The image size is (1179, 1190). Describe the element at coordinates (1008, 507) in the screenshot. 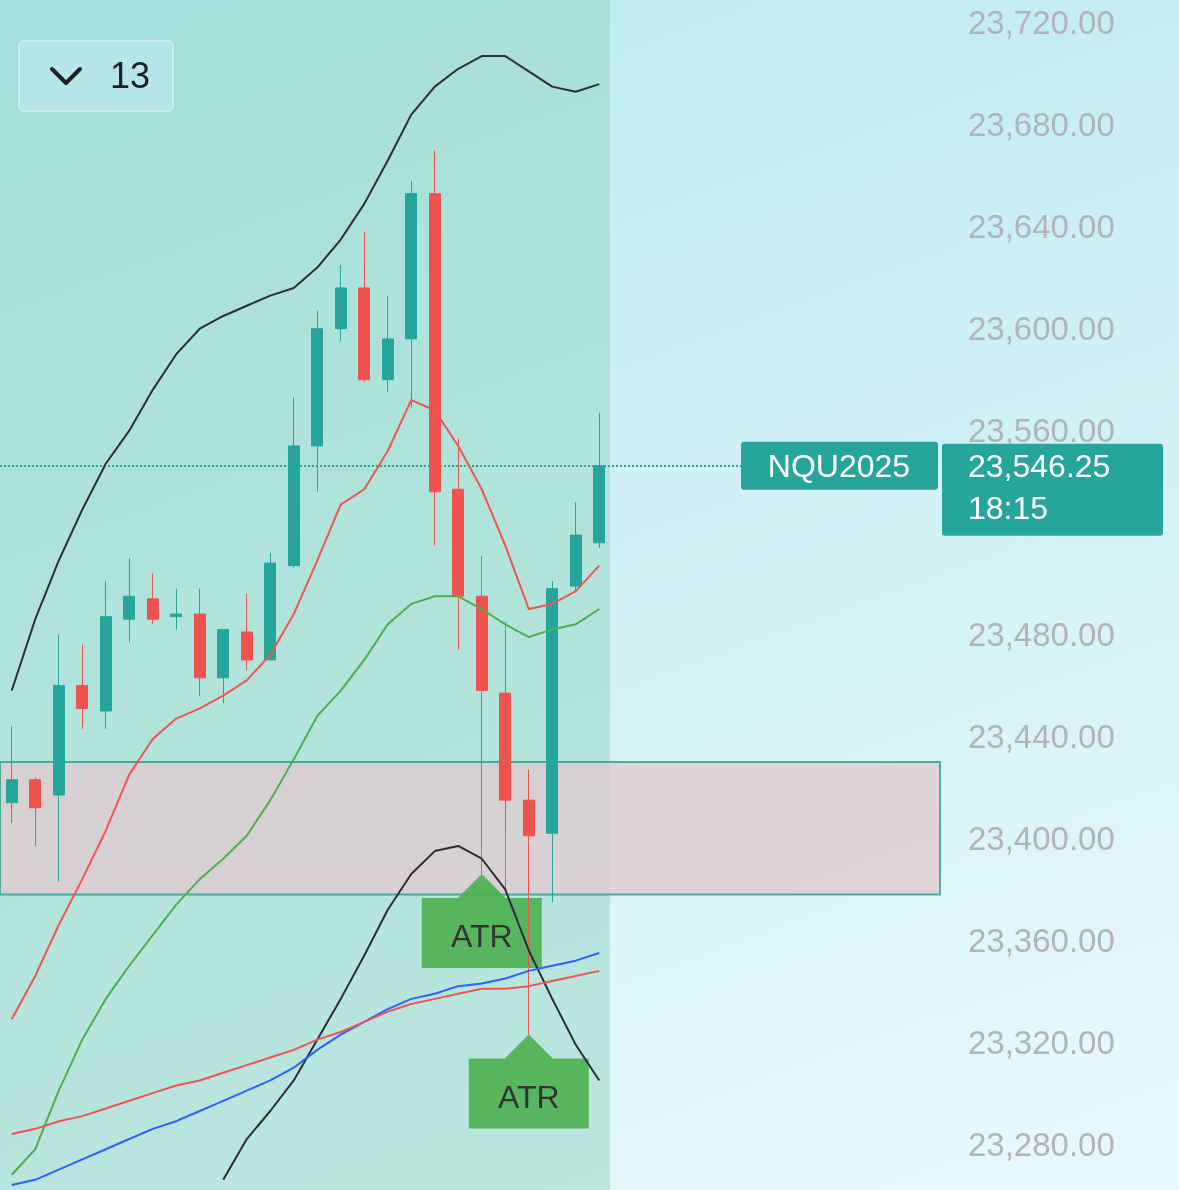

I see `text: 18:15` at that location.